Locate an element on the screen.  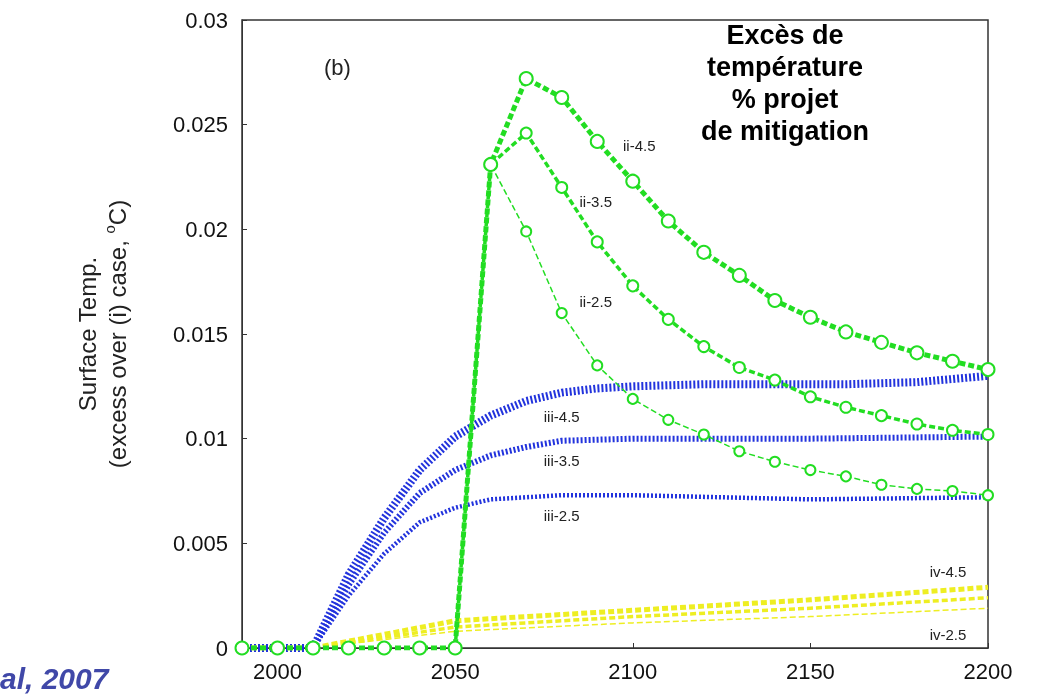
text: Excès de température % projet de mitigation is located at coordinates (785, 83).